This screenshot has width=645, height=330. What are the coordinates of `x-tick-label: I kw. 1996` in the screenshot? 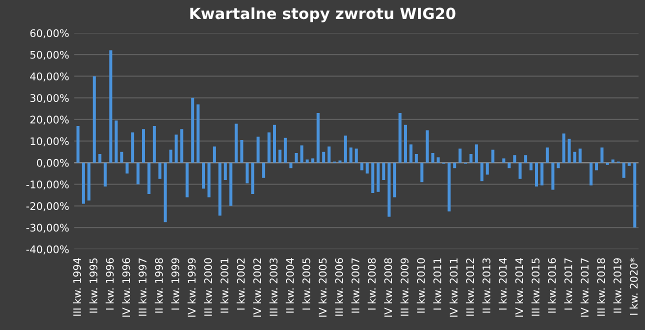 It's located at (110, 284).